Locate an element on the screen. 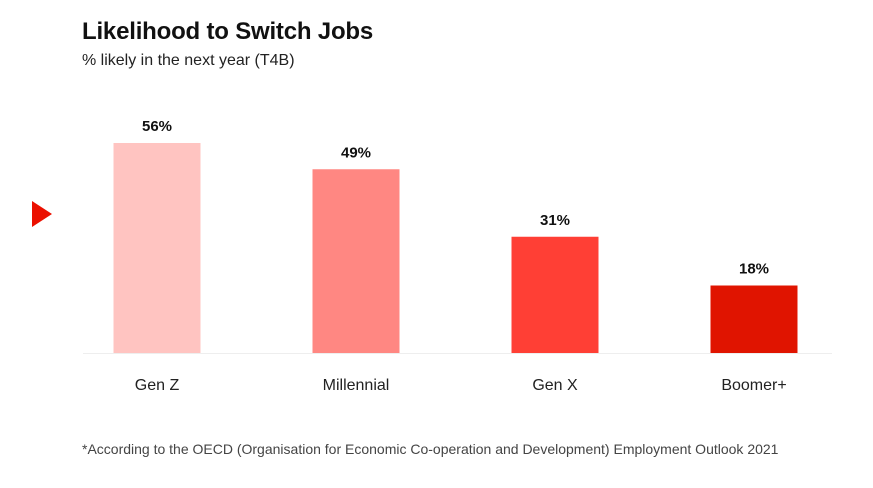 The height and width of the screenshot is (488, 873). x-tick-label: Millennial is located at coordinates (356, 385).